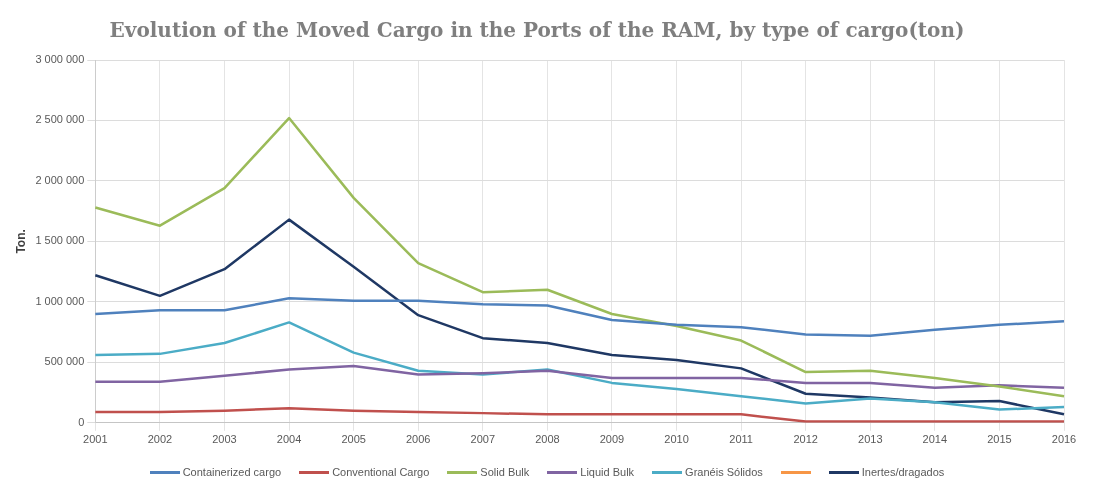  What do you see at coordinates (418, 439) in the screenshot?
I see `x-tick-label: 2006` at bounding box center [418, 439].